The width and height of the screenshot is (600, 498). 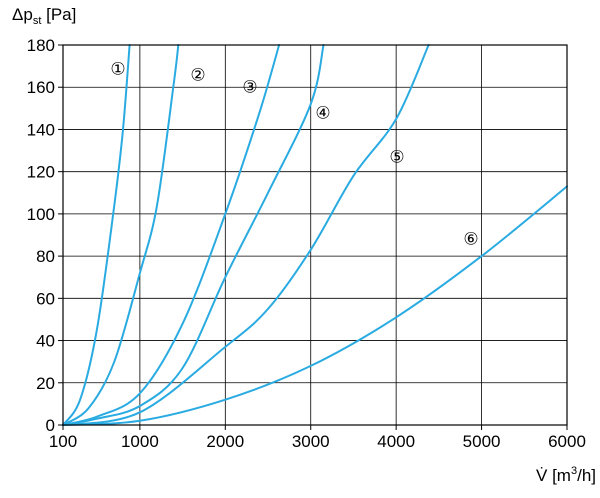 I want to click on y-tick-label: 60, so click(x=45, y=298).